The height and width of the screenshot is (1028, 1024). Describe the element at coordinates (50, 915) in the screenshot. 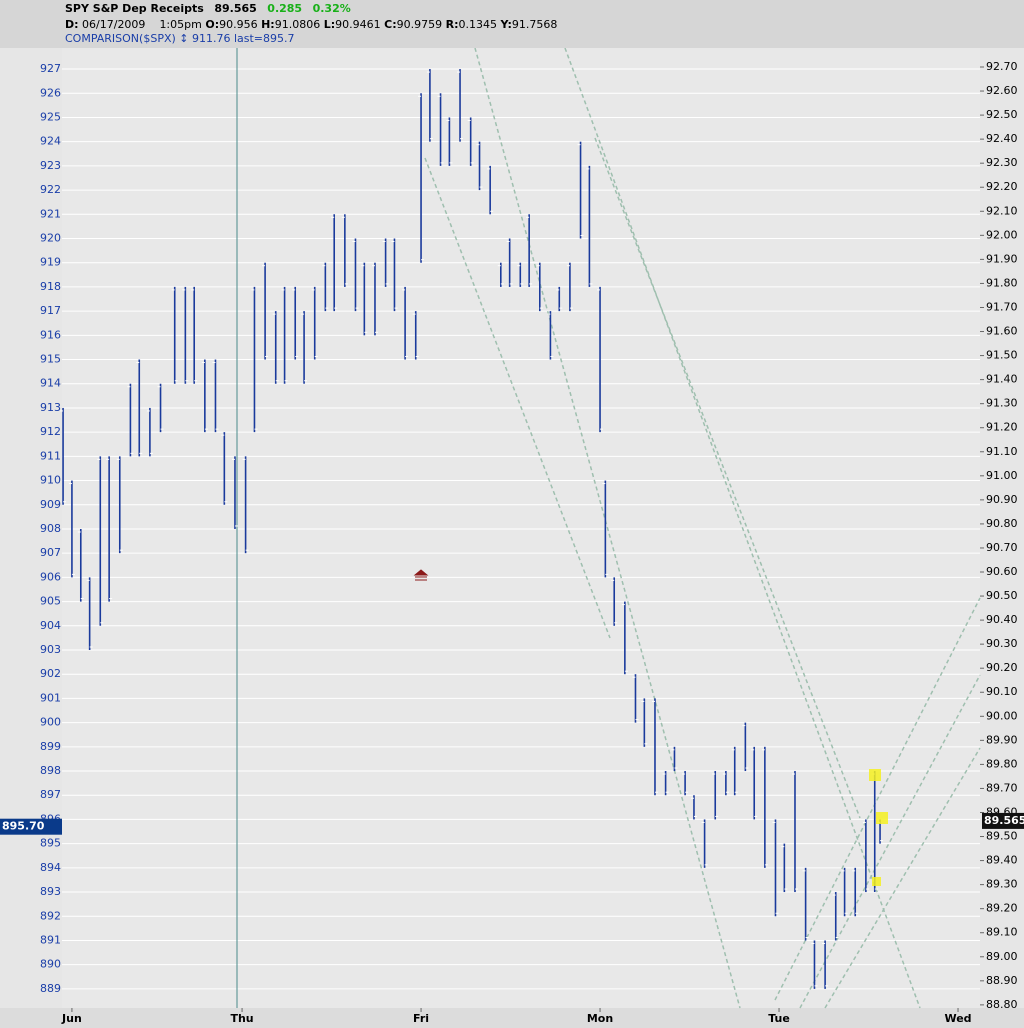

I see `y-tick-label: 892` at that location.